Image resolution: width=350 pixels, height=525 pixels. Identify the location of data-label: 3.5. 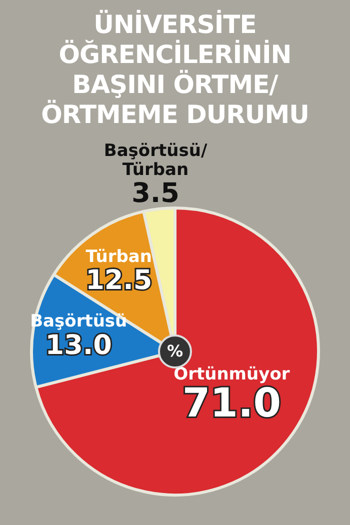
(156, 194).